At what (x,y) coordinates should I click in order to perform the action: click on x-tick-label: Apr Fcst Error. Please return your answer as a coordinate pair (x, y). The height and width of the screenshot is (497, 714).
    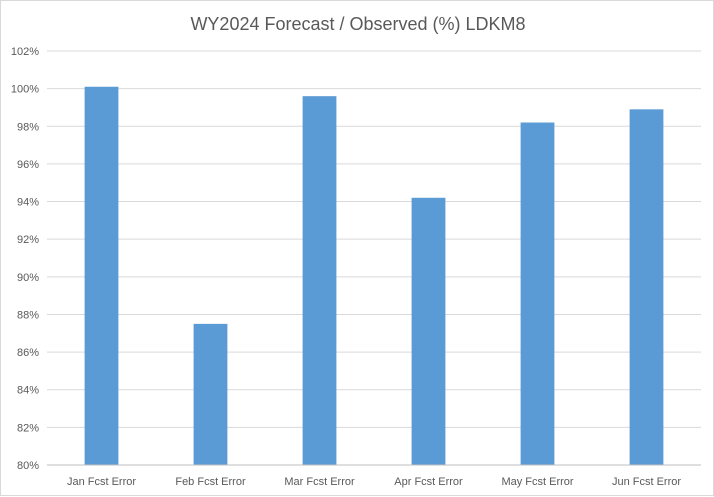
    Looking at the image, I should click on (428, 482).